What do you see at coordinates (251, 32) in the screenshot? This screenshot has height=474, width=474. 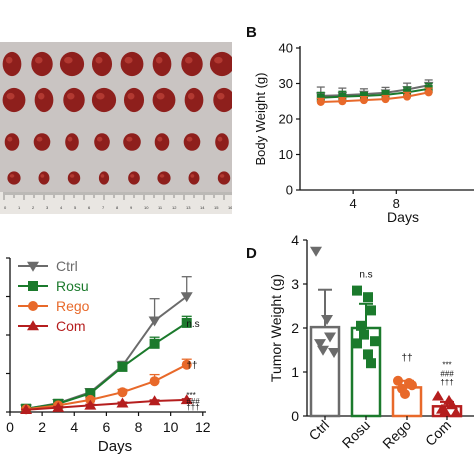 I see `panel-label-b: B` at bounding box center [251, 32].